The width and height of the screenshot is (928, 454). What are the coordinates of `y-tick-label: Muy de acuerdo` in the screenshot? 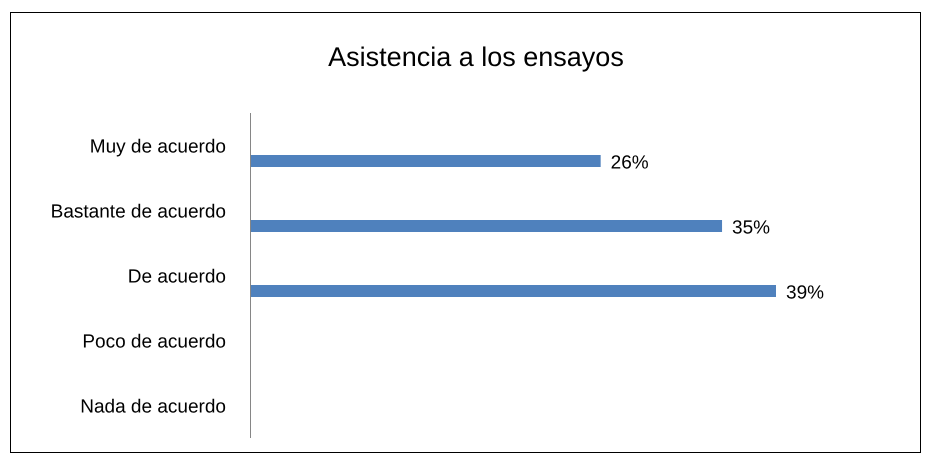 It's located at (158, 147).